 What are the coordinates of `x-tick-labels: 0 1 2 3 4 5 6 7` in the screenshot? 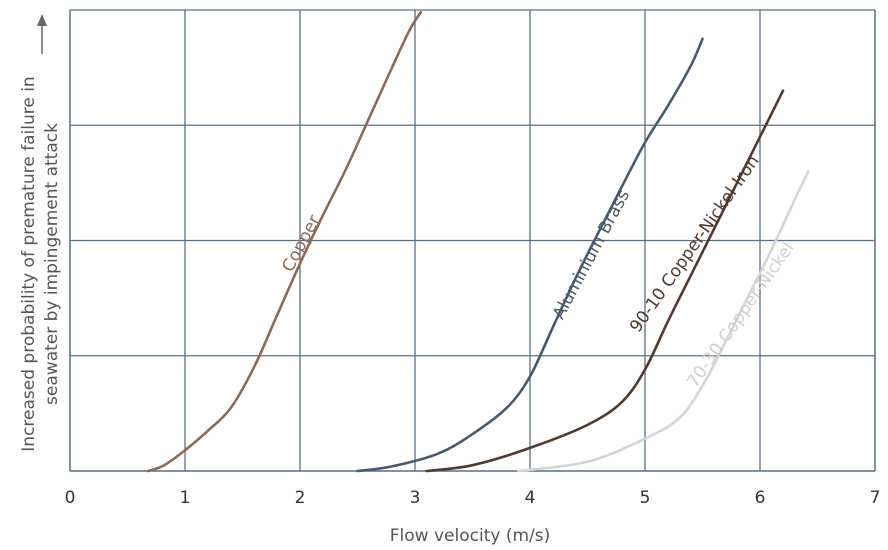 It's located at (473, 498).